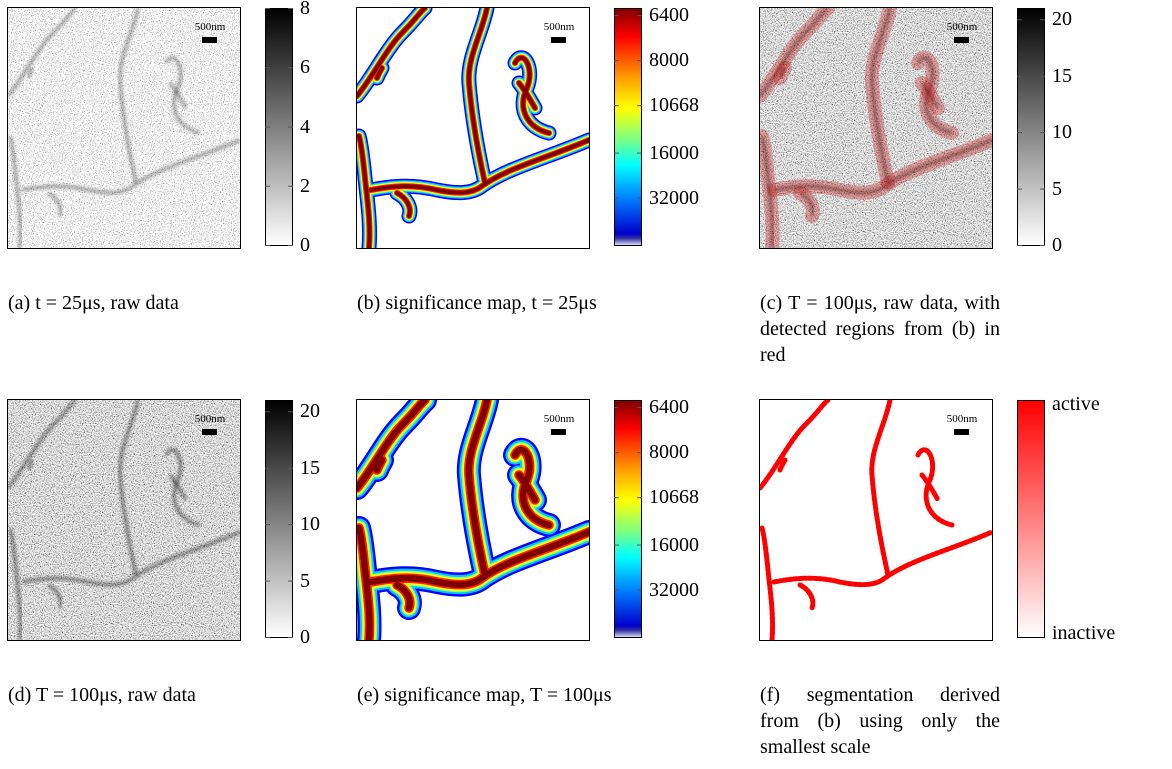  I want to click on caption-text: T = 100μs, raw data, so click(115, 695).